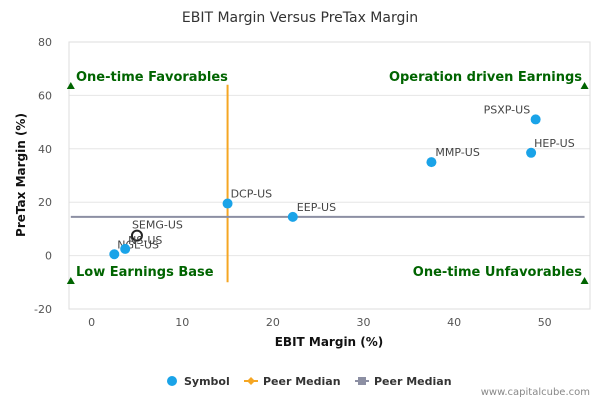  I want to click on quadrant-marker-bottom-right, so click(584, 280).